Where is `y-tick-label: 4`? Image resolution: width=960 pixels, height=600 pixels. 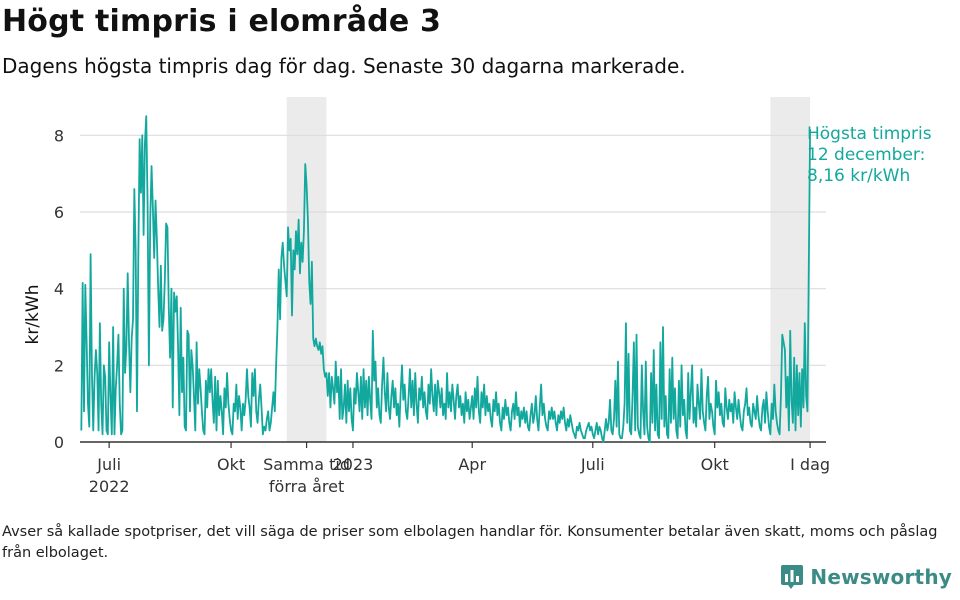 y-tick-label: 4 is located at coordinates (59, 289).